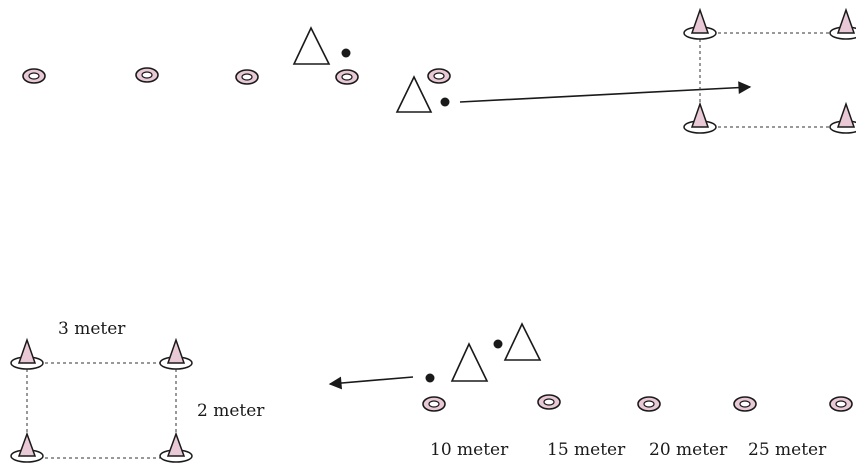 The height and width of the screenshot is (469, 856). Describe the element at coordinates (688, 450) in the screenshot. I see `distance-label-20: 20 meter` at that location.